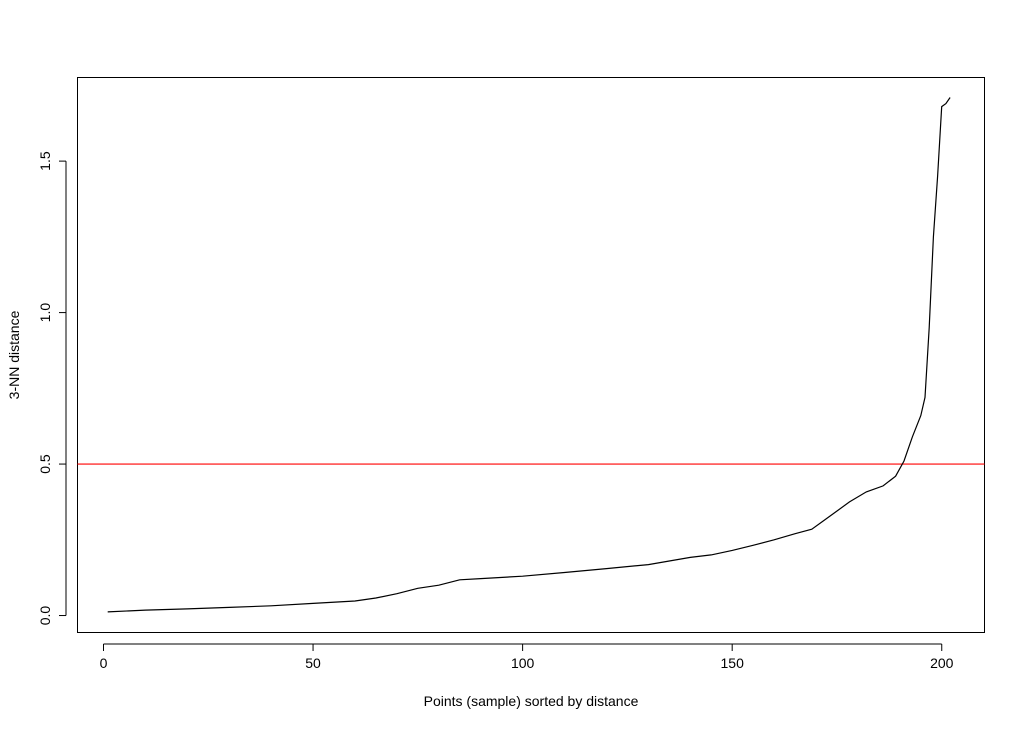  Describe the element at coordinates (14, 354) in the screenshot. I see `y-axis-label: 3-NN distance` at that location.